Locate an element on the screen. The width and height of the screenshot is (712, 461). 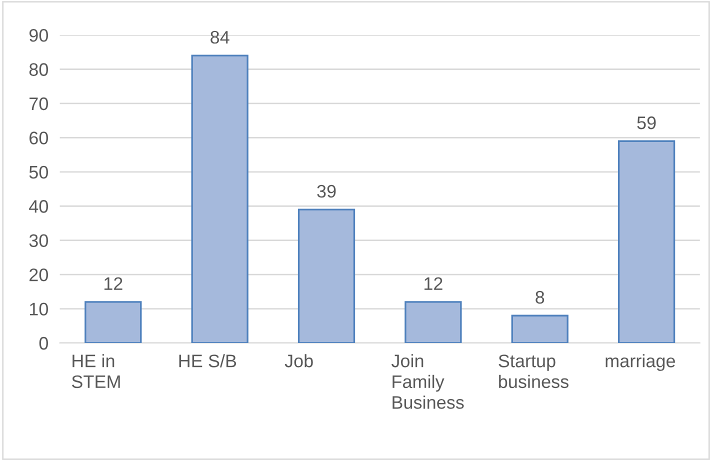
x-tick-label: Join Family Business is located at coordinates (427, 381).